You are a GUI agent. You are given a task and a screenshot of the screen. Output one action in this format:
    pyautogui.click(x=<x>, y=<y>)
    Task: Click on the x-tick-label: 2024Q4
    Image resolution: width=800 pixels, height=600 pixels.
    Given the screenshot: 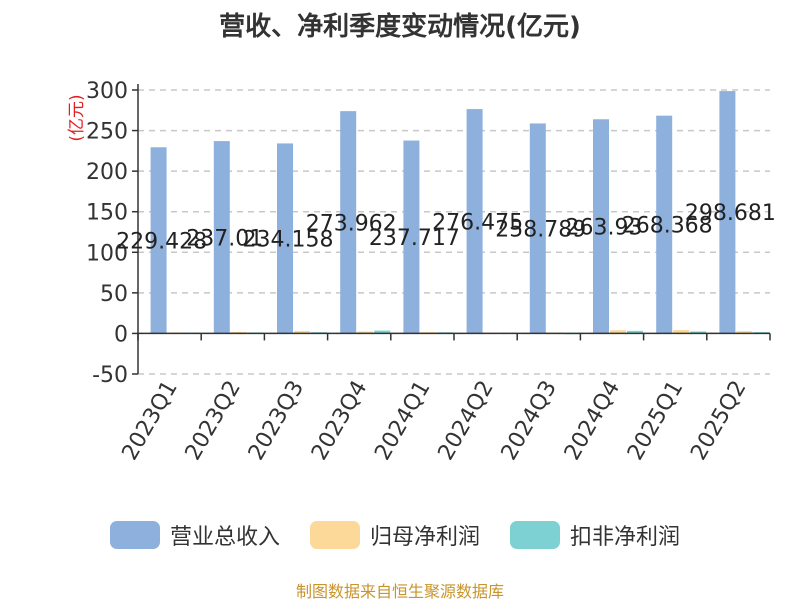 What is the action you would take?
    pyautogui.click(x=592, y=421)
    